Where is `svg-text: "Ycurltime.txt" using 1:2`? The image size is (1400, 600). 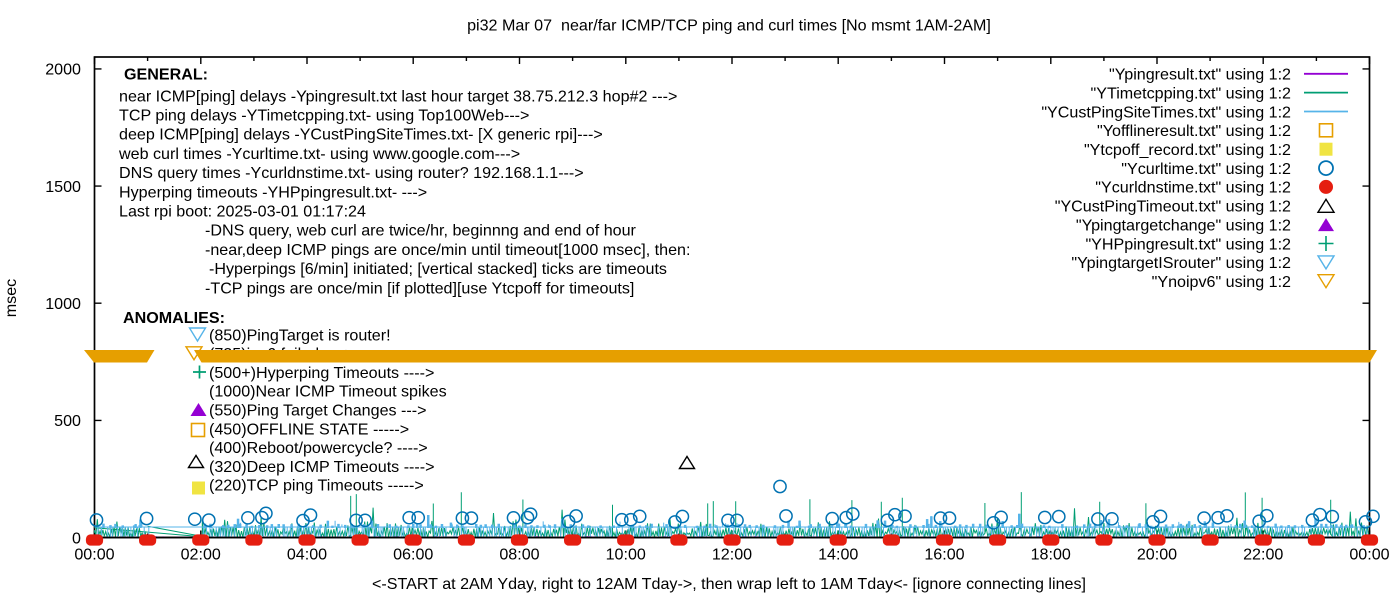 svg-text: "Ycurltime.txt" using 1:2 is located at coordinates (1206, 169).